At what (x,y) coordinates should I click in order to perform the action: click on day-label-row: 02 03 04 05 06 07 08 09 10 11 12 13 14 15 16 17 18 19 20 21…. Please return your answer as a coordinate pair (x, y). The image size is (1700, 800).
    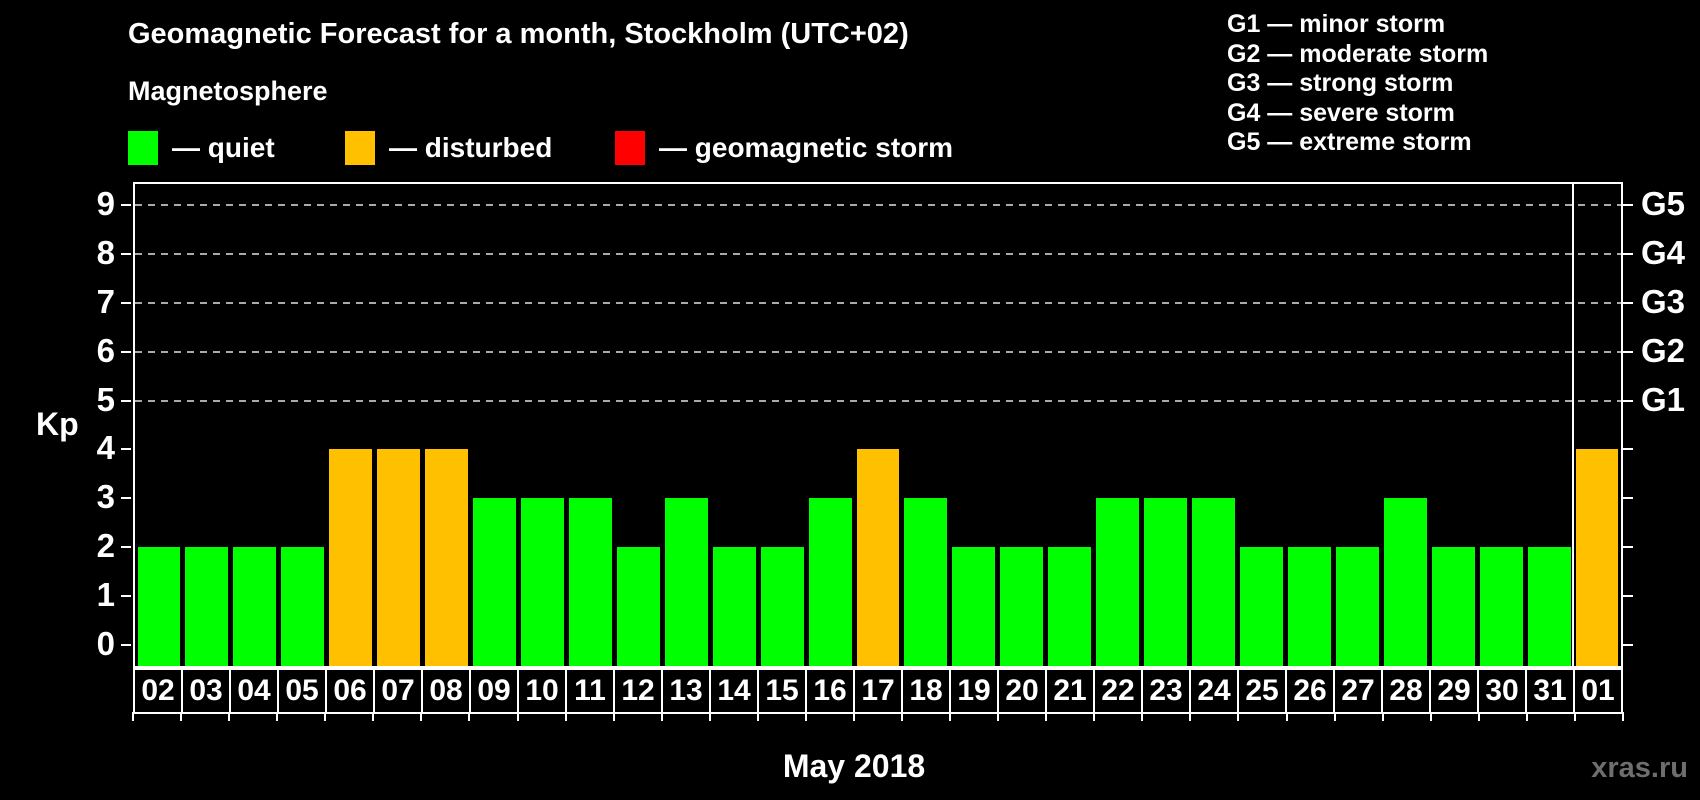
    Looking at the image, I should click on (878, 691).